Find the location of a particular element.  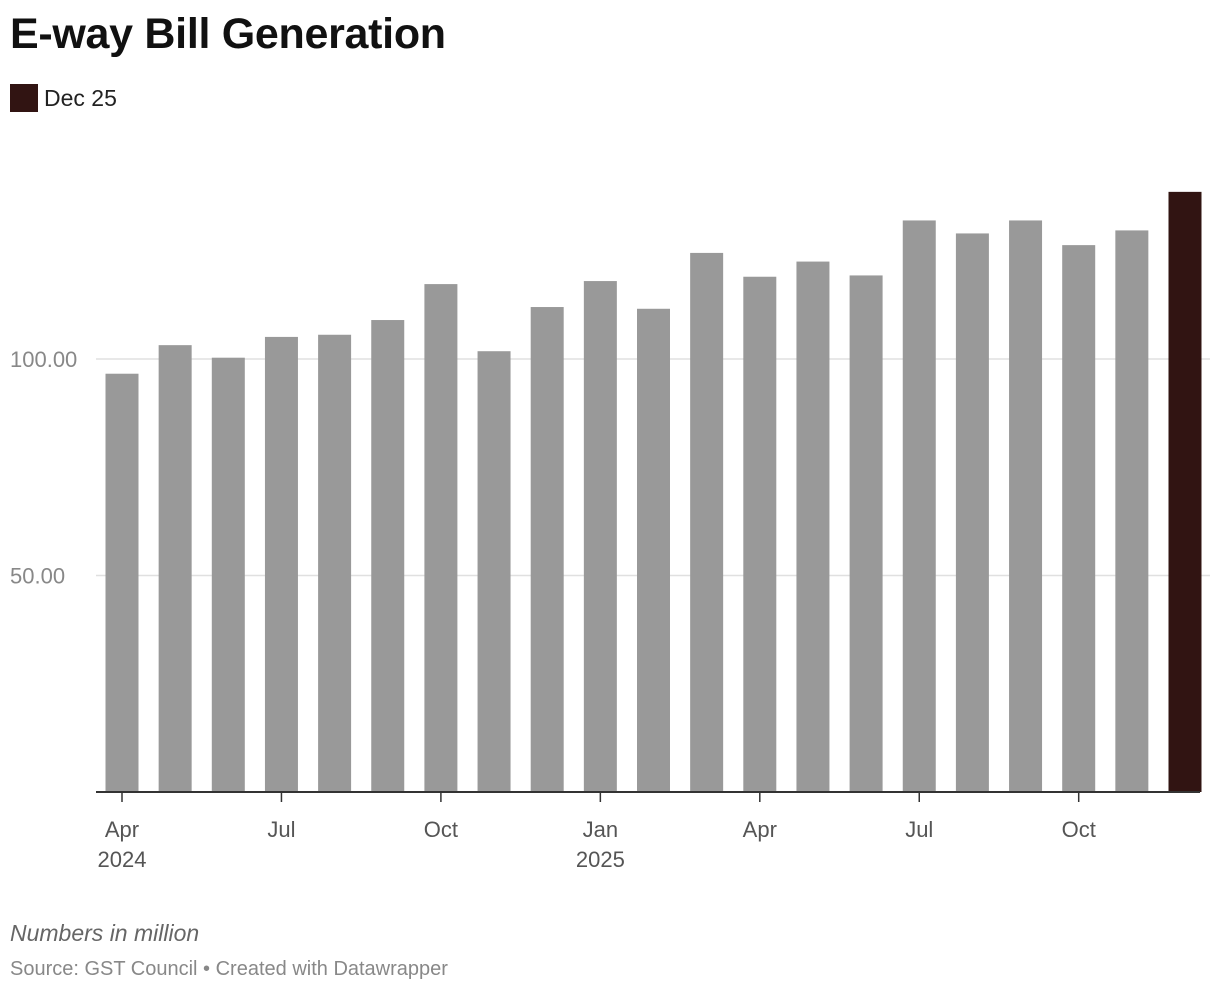

x-tick-year-label: 2025 is located at coordinates (600, 859).